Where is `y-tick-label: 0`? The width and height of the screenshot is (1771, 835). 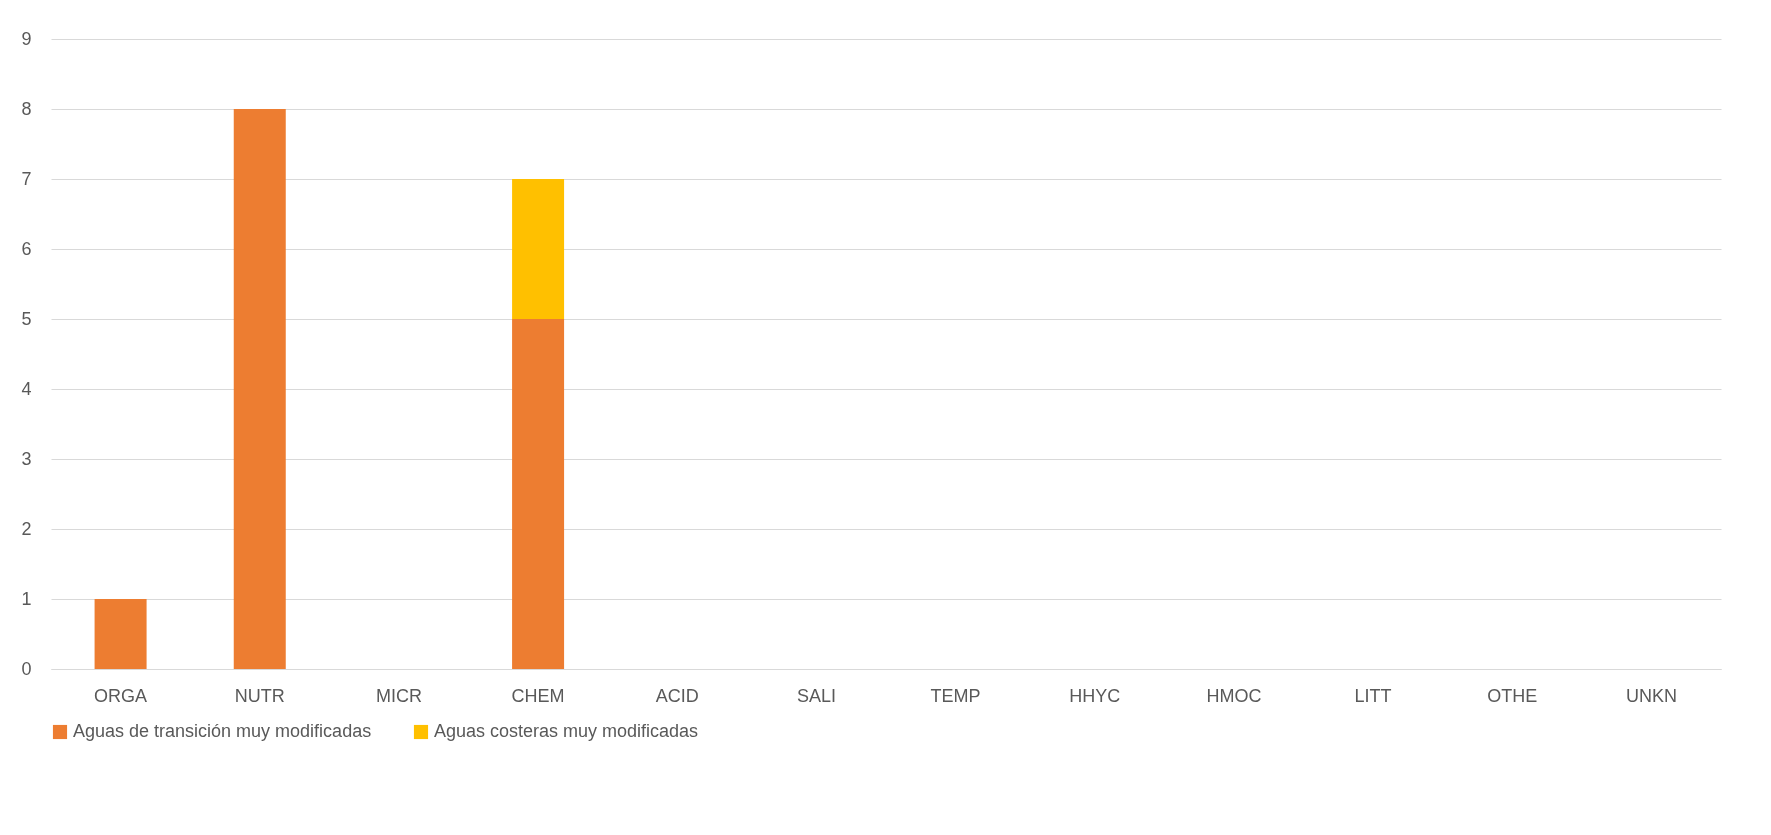 y-tick-label: 0 is located at coordinates (26, 668).